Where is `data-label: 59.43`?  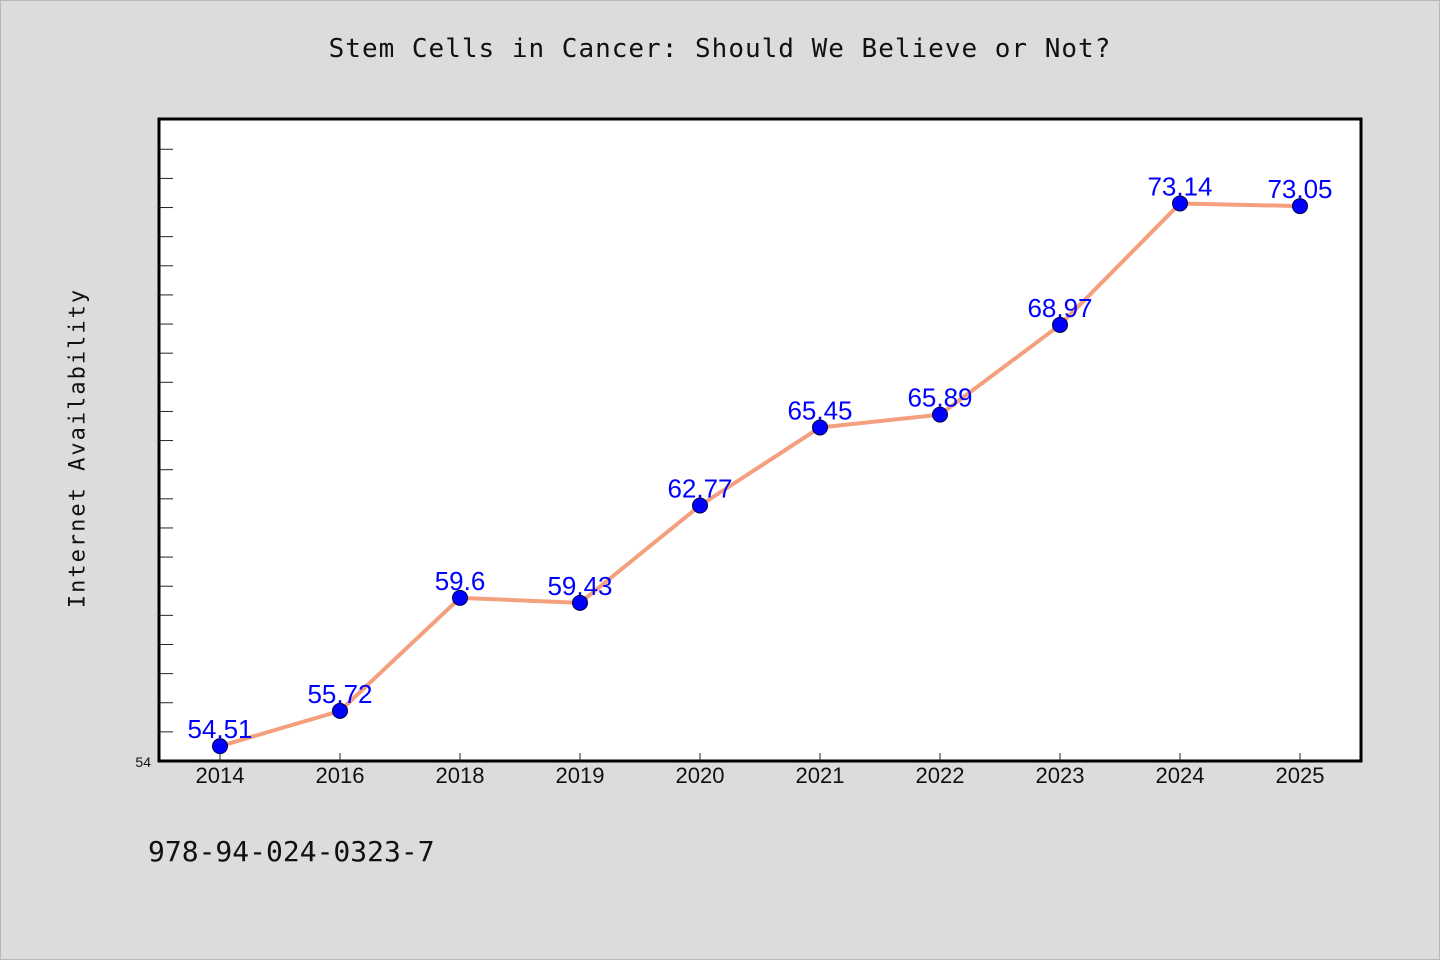 data-label: 59.43 is located at coordinates (579, 586).